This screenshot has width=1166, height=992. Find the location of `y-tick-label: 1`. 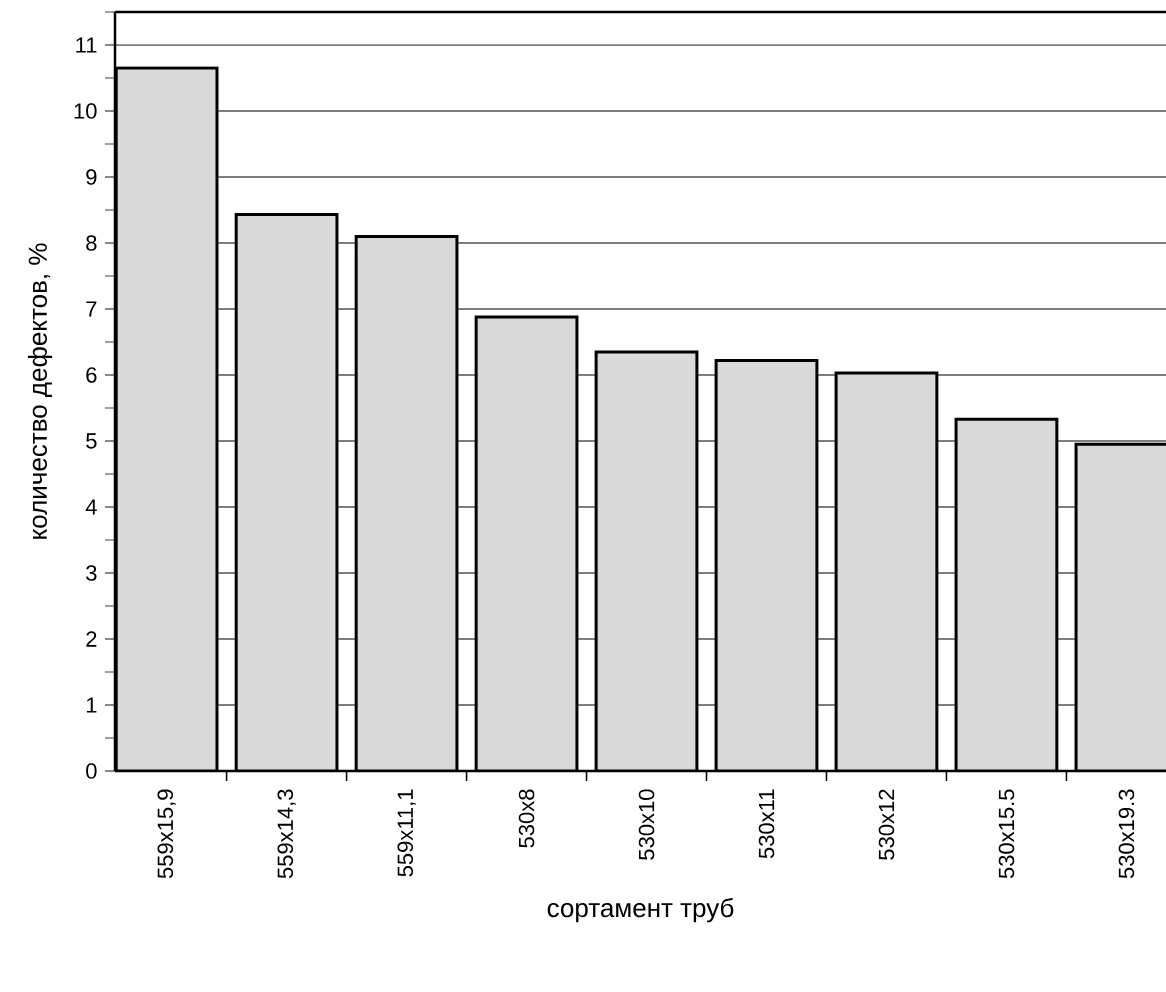

y-tick-label: 1 is located at coordinates (91, 705).